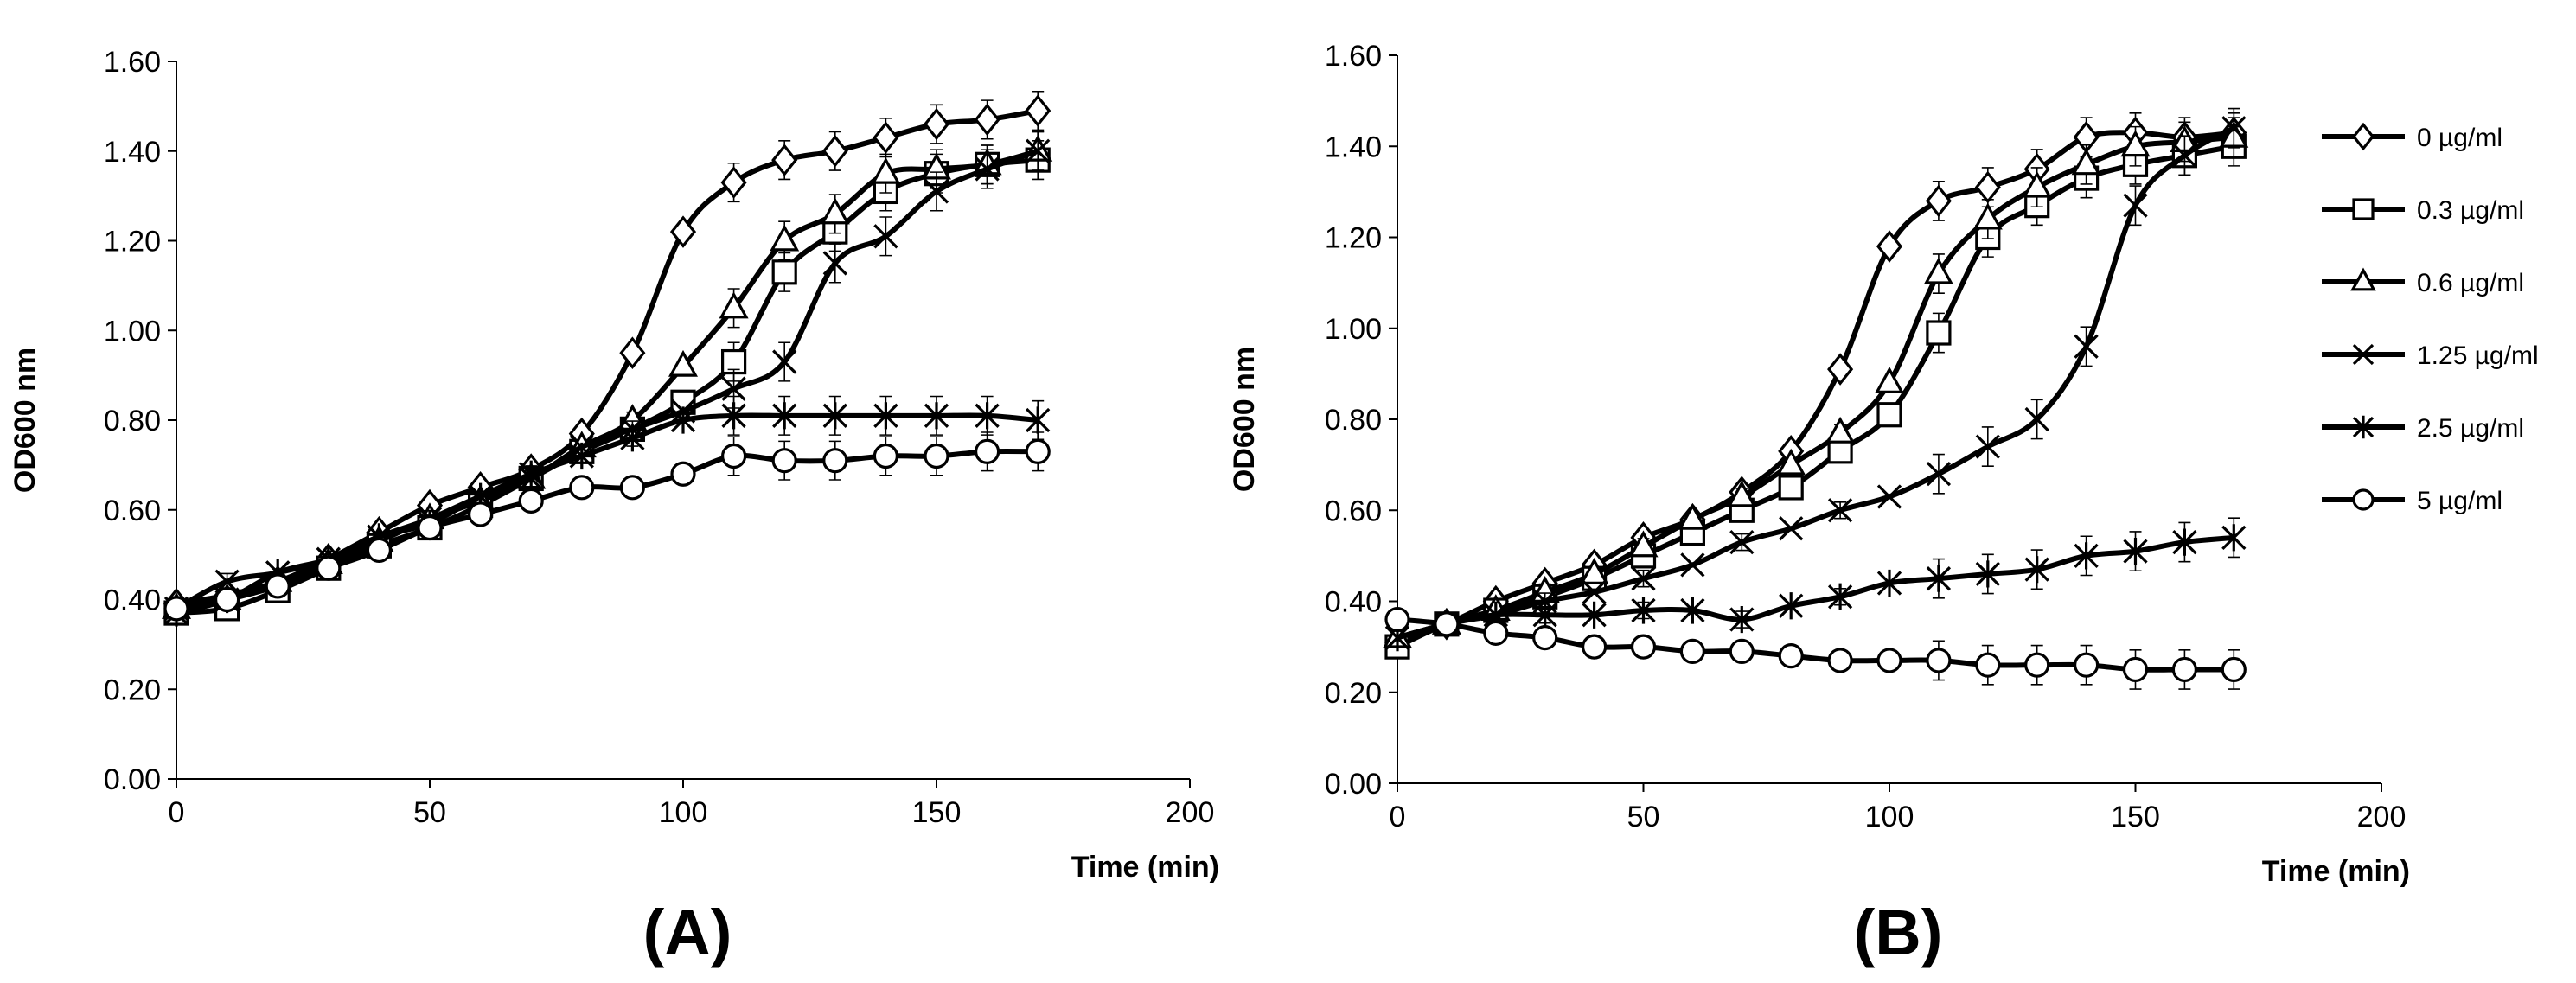 This screenshot has width=2576, height=983. What do you see at coordinates (1354, 56) in the screenshot?
I see `y-tick-label: 1.60` at bounding box center [1354, 56].